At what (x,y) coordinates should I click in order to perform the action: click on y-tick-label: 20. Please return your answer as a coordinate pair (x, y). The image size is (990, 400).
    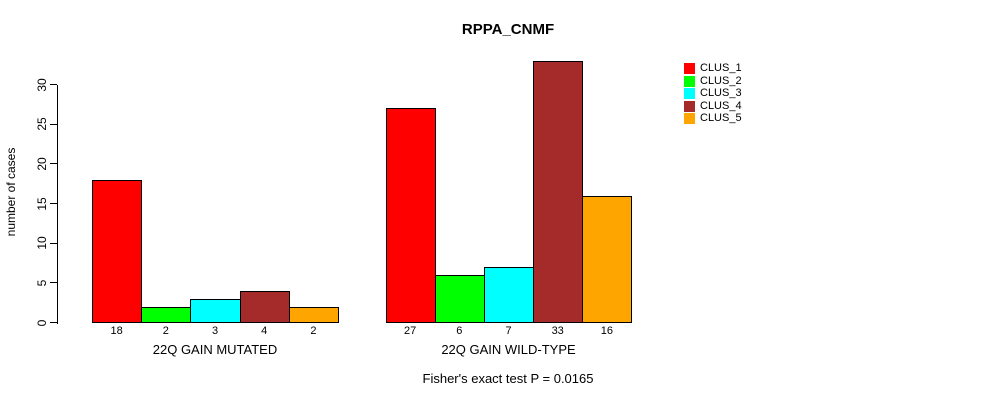
    Looking at the image, I should click on (42, 164).